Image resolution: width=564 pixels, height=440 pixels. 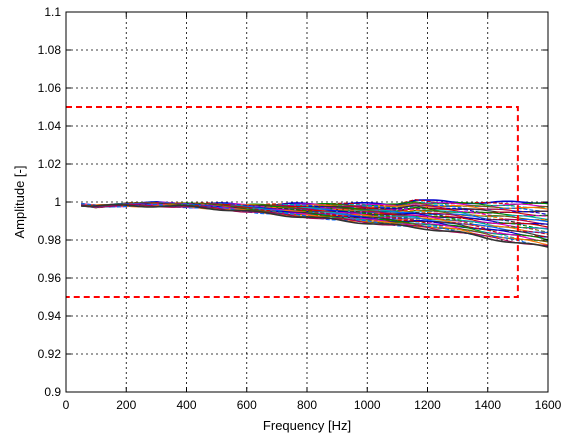 What do you see at coordinates (548, 405) in the screenshot?
I see `x-tick-label: 1600` at bounding box center [548, 405].